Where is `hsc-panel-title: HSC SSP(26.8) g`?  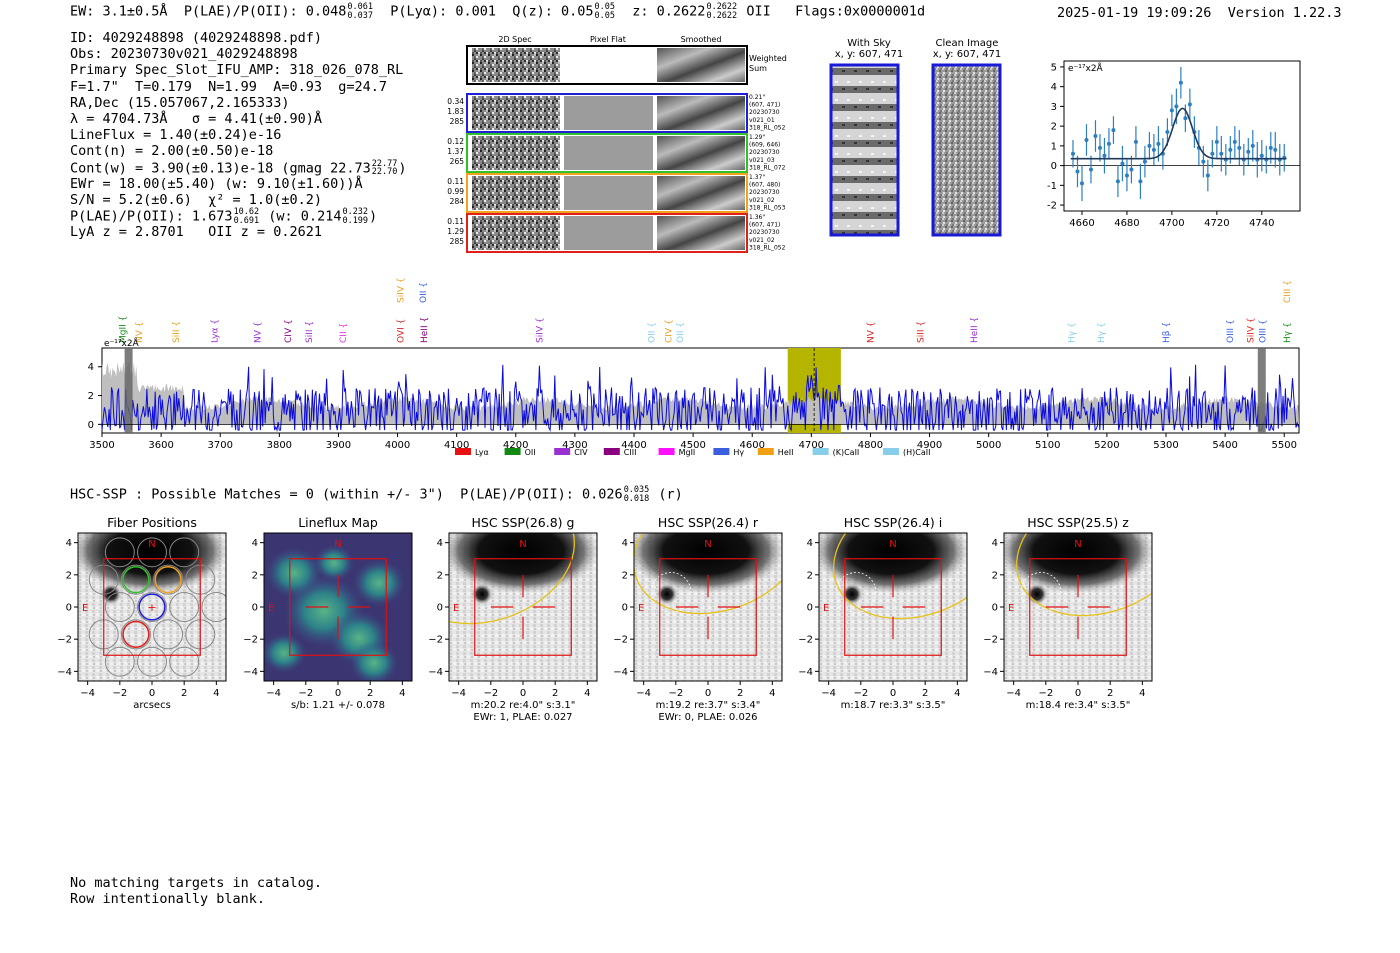
hsc-panel-title: HSC SSP(26.8) g is located at coordinates (523, 522).